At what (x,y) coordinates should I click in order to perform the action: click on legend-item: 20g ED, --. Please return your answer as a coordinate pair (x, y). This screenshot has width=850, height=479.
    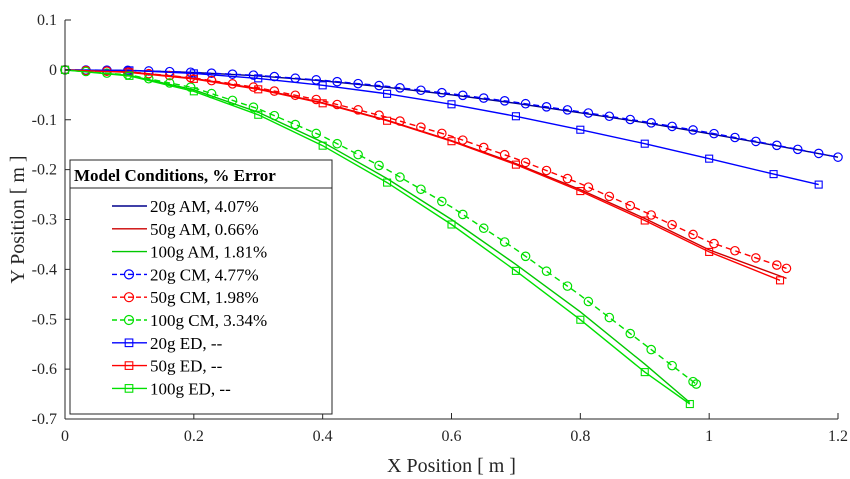
    Looking at the image, I should click on (167, 343).